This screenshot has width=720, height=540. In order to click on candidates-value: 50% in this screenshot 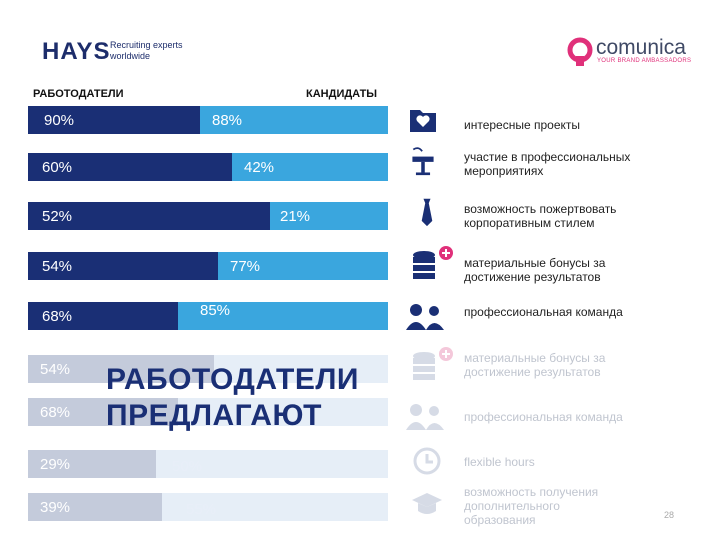, I will do `click(187, 466)`.